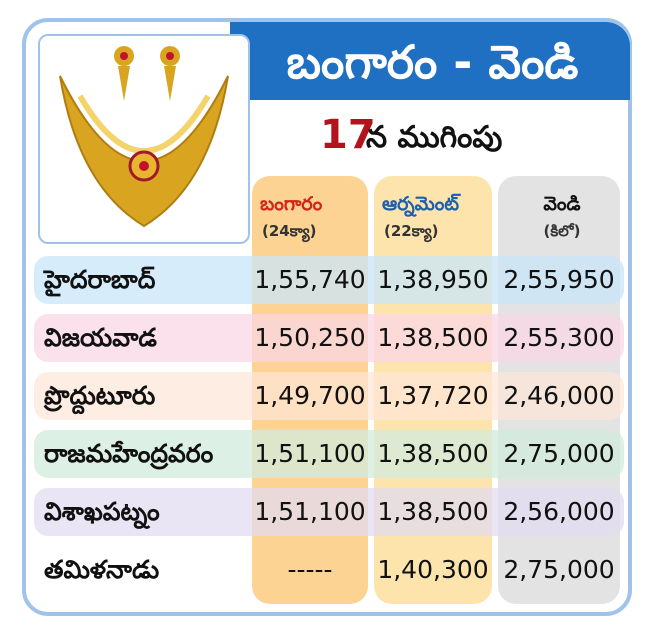 The width and height of the screenshot is (650, 628). Describe the element at coordinates (100, 395) in the screenshot. I see `city: ప్రొద్దుటూరు` at that location.